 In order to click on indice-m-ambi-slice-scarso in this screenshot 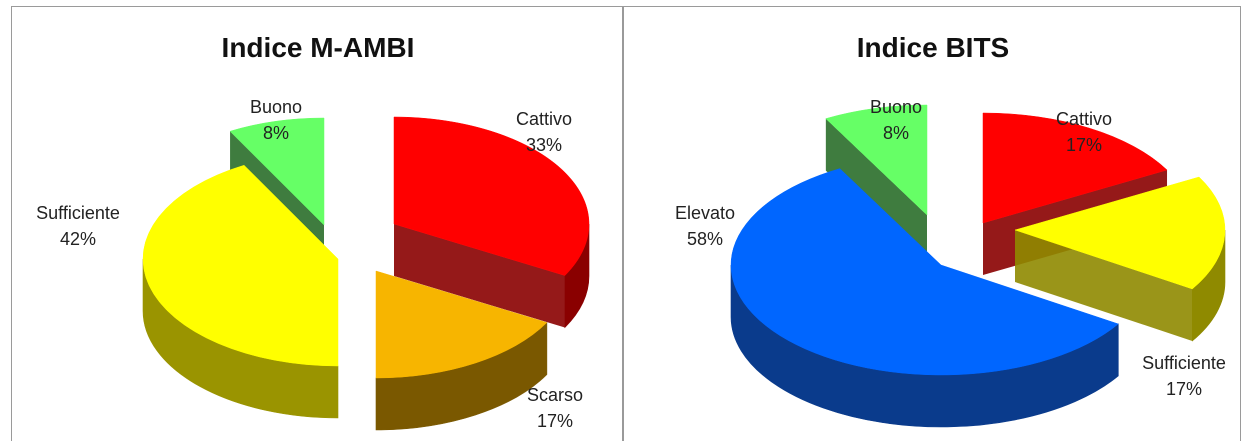, I will do `click(461, 324)`.